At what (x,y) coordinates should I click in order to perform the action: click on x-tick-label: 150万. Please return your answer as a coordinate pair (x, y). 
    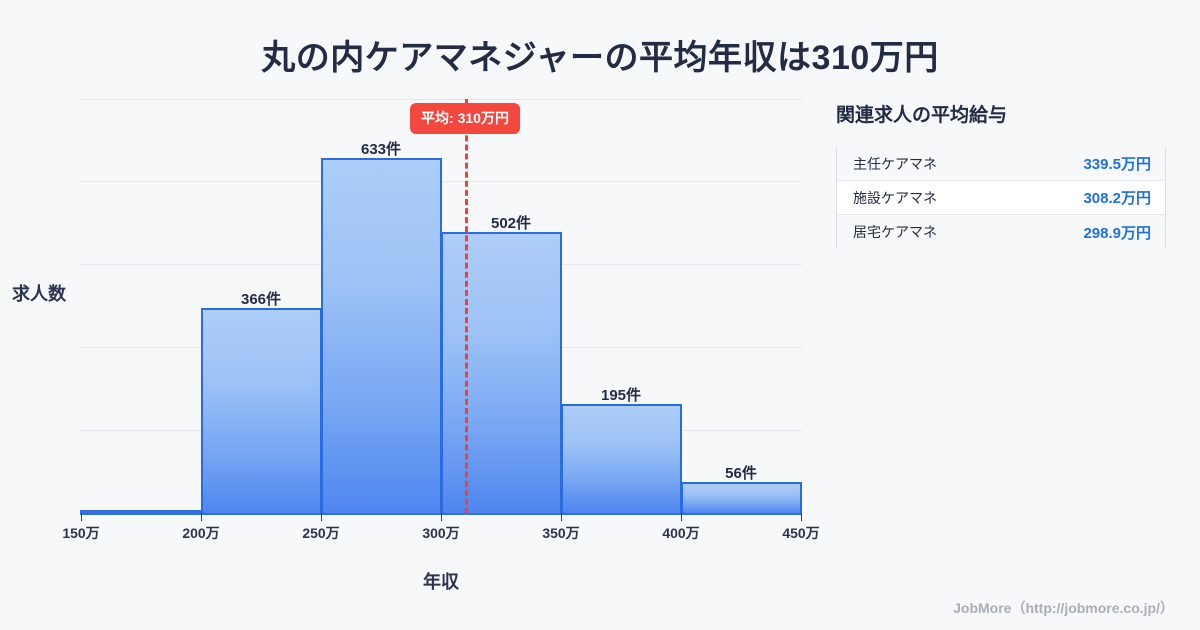
    Looking at the image, I should click on (81, 533).